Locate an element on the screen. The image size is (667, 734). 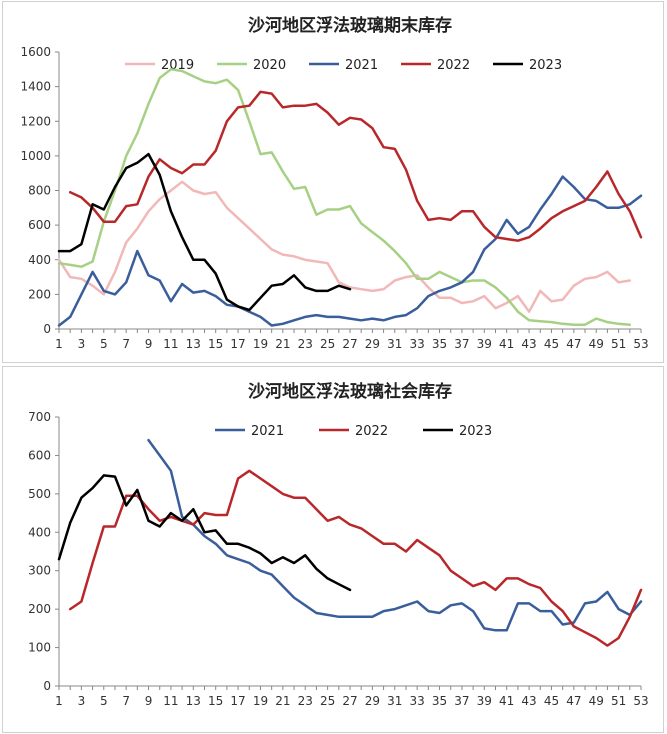
y-tick-label: 1000 is located at coordinates (35, 156).